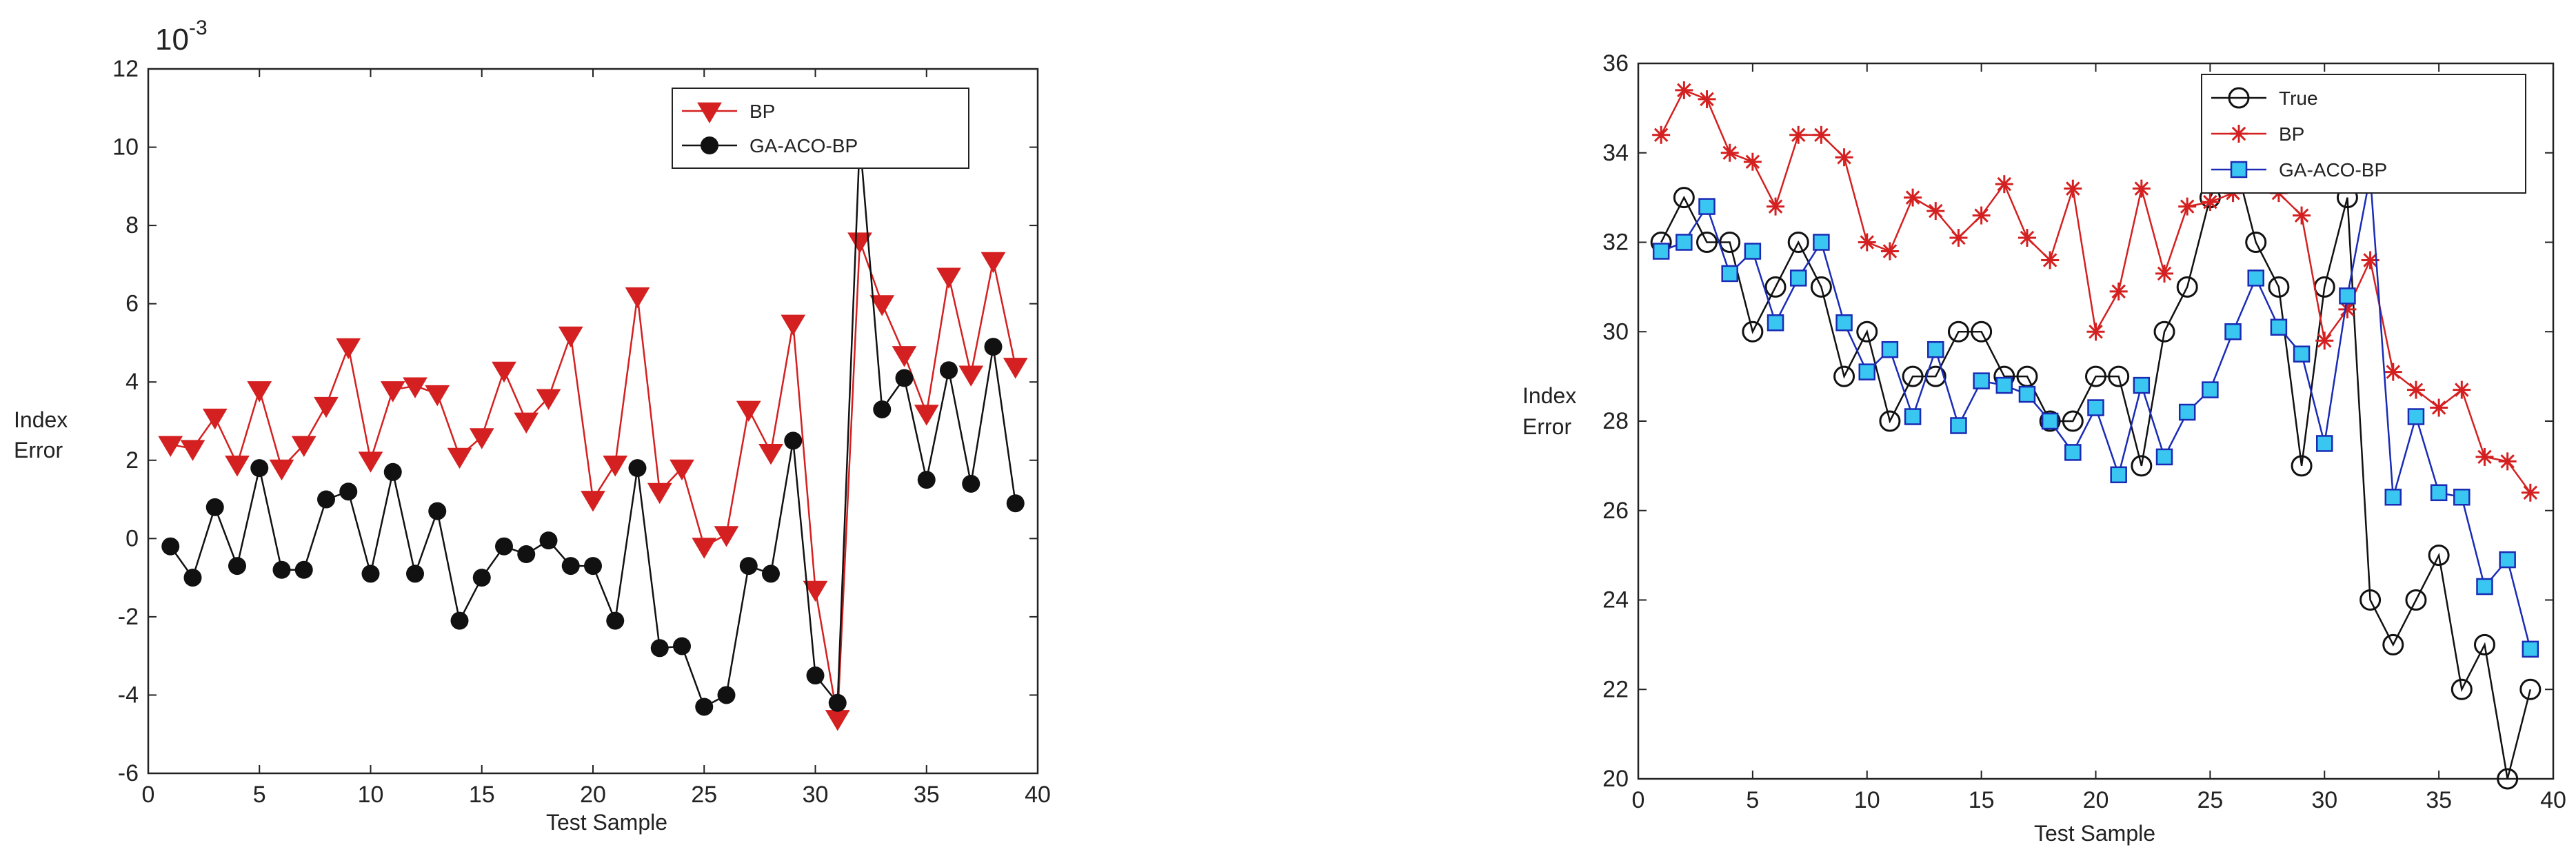  What do you see at coordinates (181, 37) in the screenshot?
I see `scale-label: 10-3` at bounding box center [181, 37].